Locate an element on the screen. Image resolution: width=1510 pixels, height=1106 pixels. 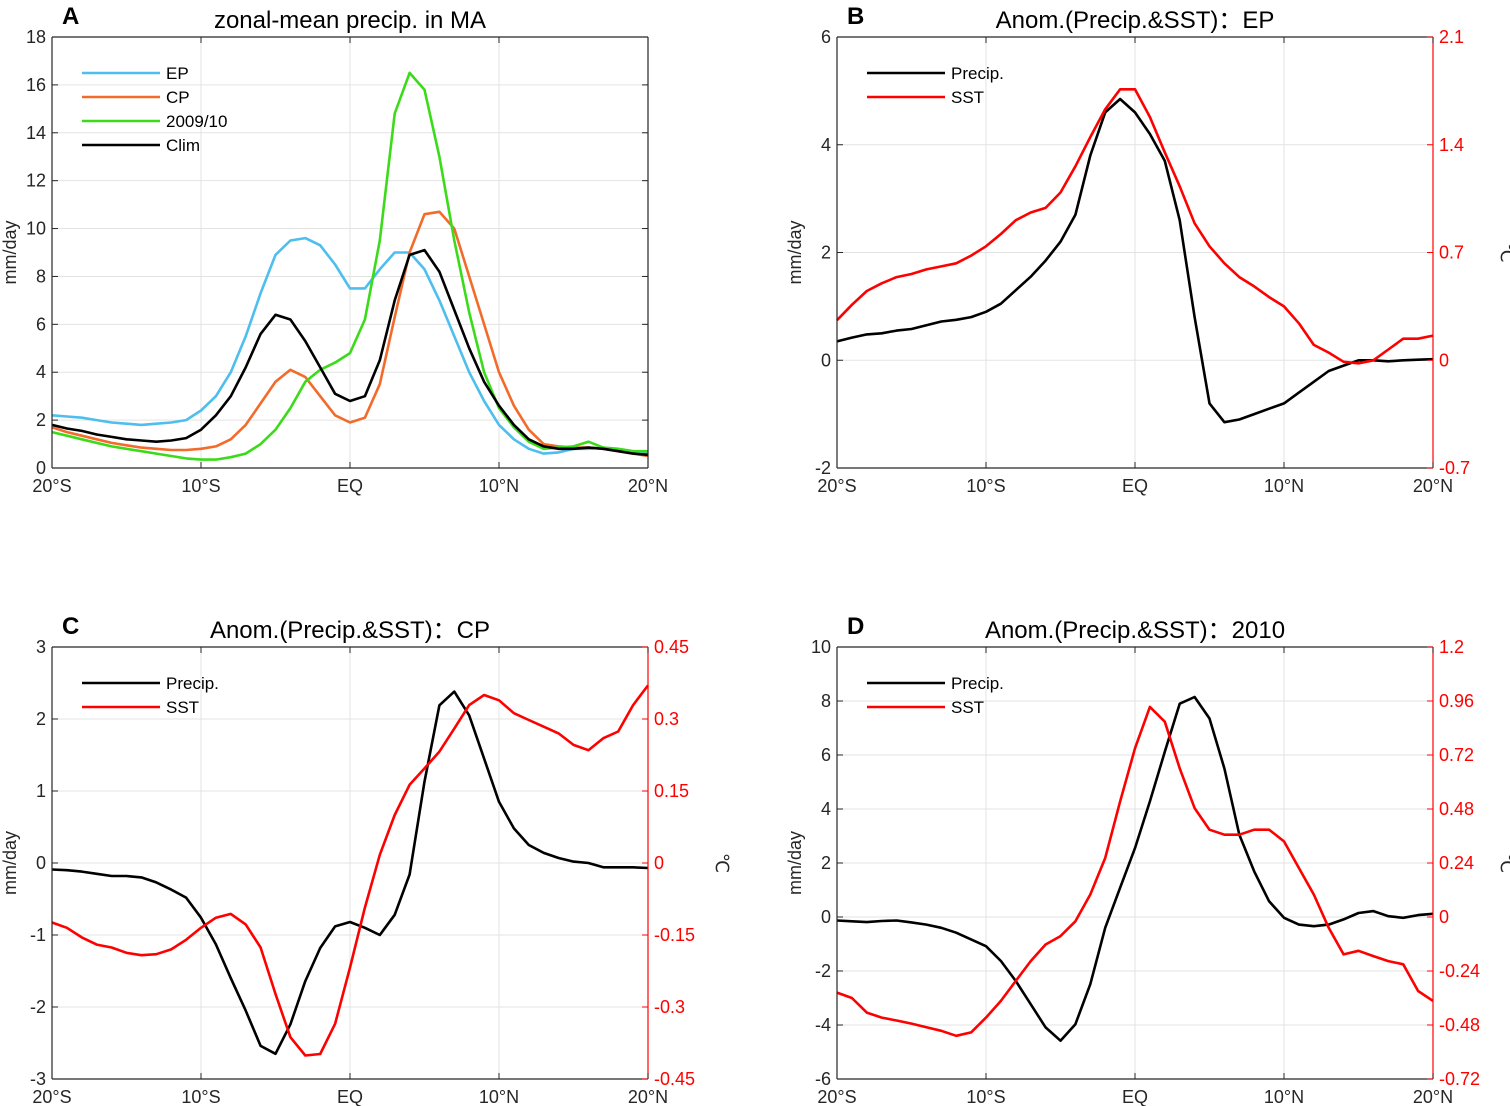
series-line-ep is located at coordinates (350, 345).